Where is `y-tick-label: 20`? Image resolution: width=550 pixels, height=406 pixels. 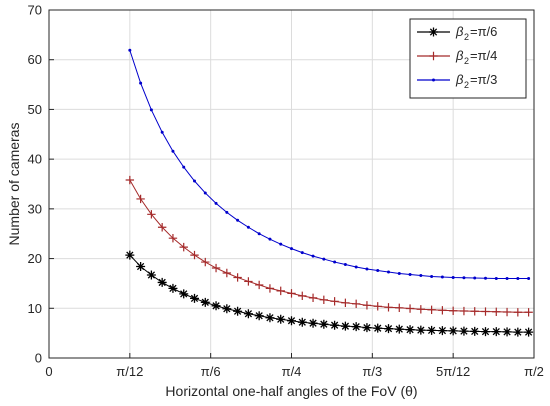
y-tick-label: 20 is located at coordinates (35, 258).